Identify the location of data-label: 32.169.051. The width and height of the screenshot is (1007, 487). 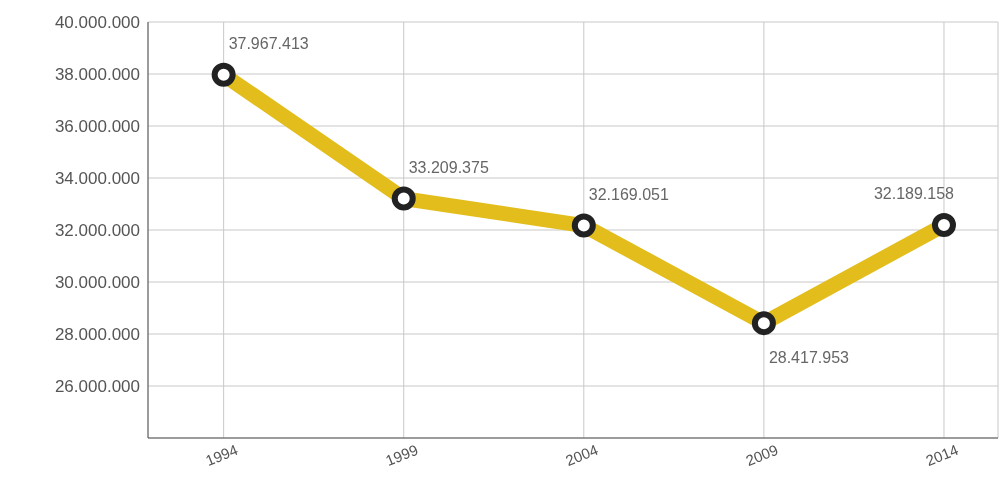
(628, 194).